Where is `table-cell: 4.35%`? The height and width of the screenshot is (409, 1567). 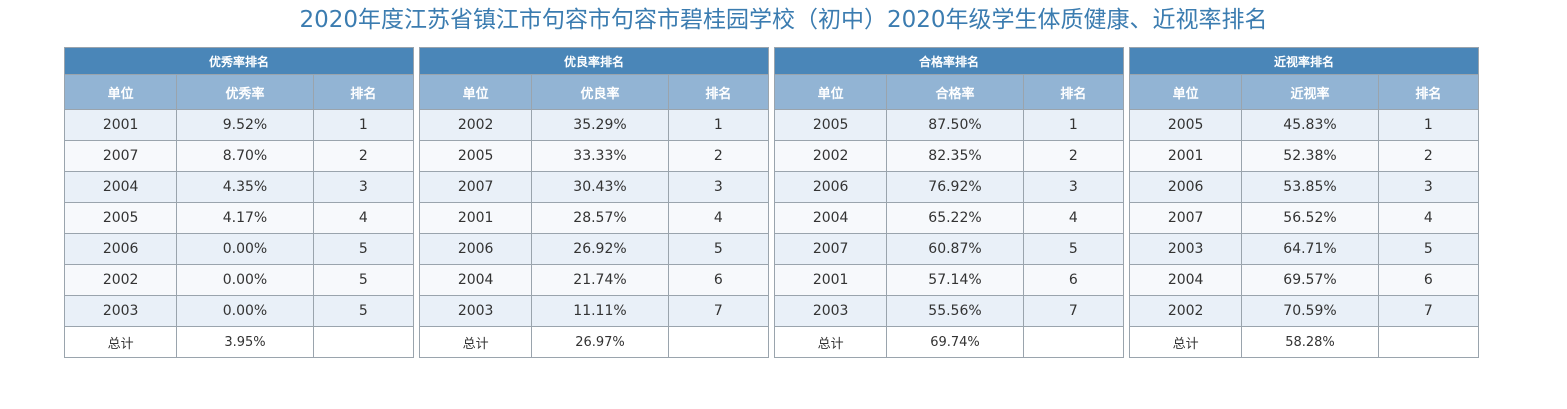 table-cell: 4.35% is located at coordinates (245, 187).